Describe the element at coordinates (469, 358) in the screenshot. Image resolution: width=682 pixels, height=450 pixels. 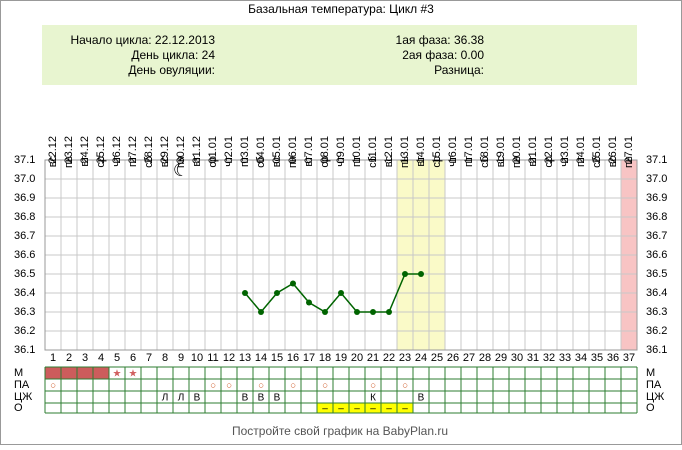
I see `day-number: 27` at that location.